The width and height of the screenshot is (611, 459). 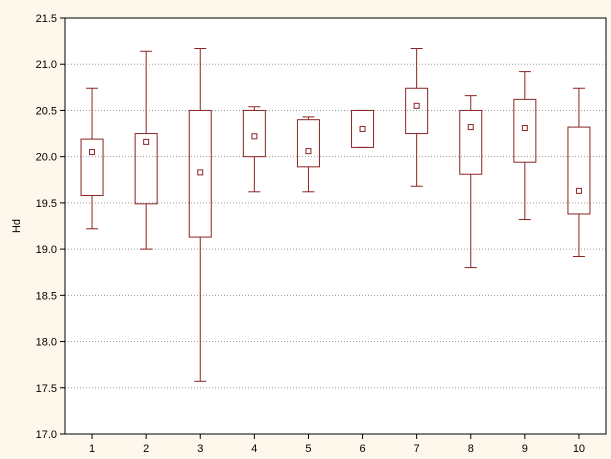 I want to click on y-tick-label: 19.0, so click(x=46, y=250).